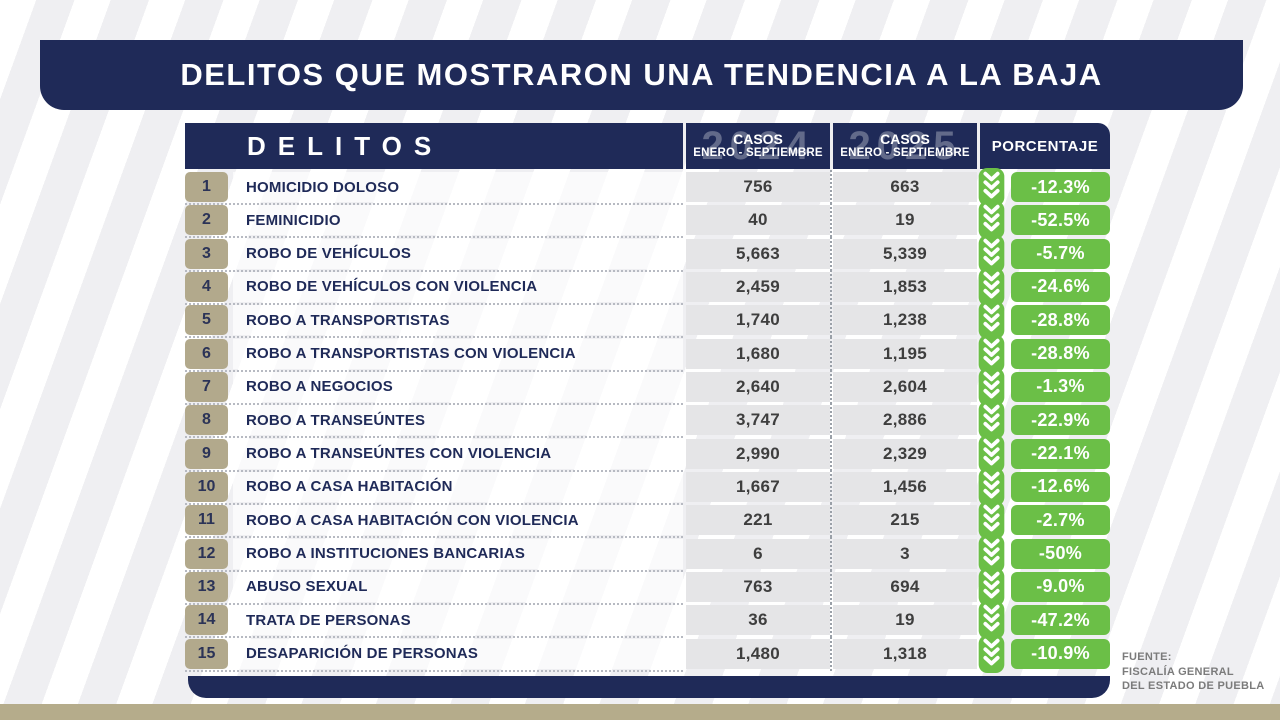 Image resolution: width=1280 pixels, height=720 pixels. I want to click on casos-2024-line2: ENERO - SEPTIEMBRE, so click(758, 153).